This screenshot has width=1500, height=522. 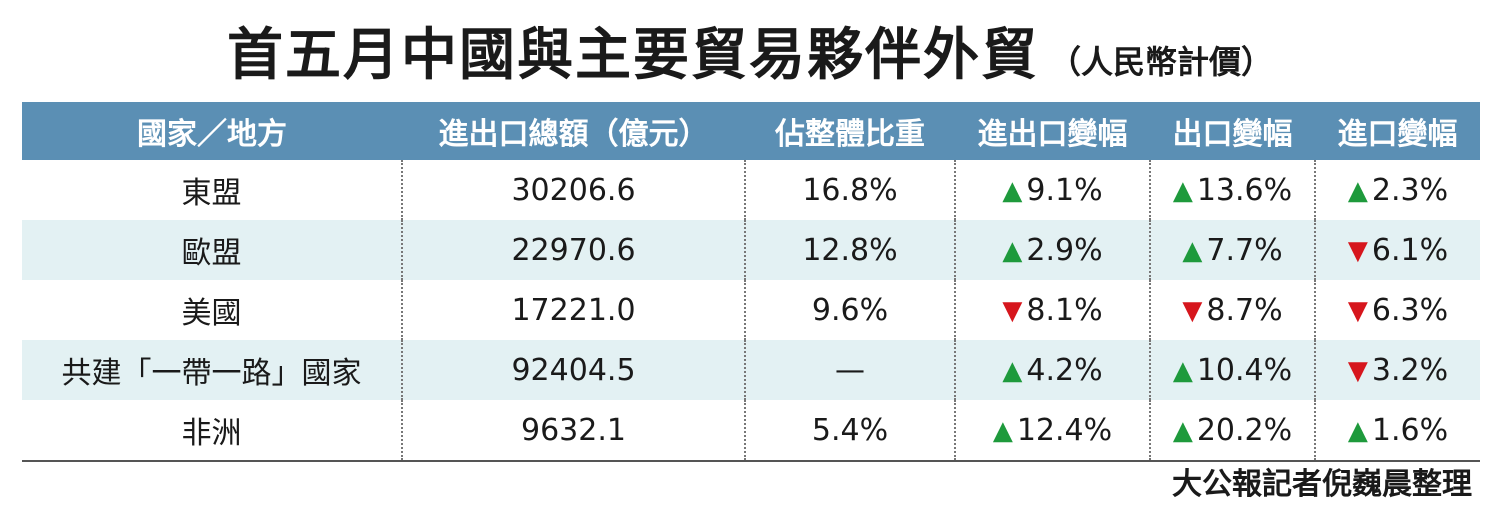 I want to click on change-value: 20.2%, so click(x=1244, y=431).